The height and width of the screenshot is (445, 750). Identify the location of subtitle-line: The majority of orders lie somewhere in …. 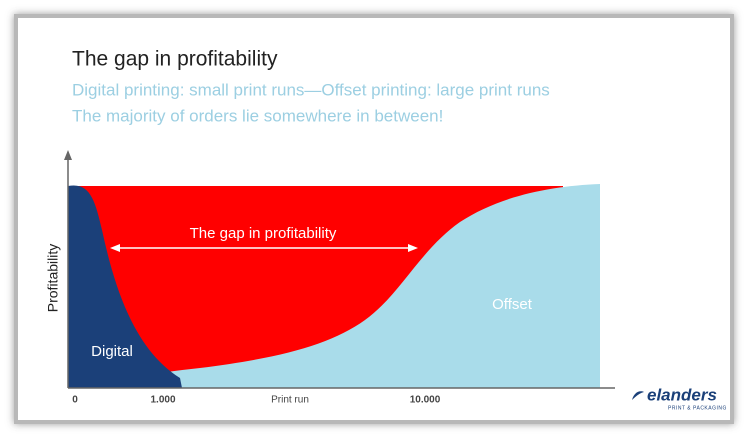
(257, 115).